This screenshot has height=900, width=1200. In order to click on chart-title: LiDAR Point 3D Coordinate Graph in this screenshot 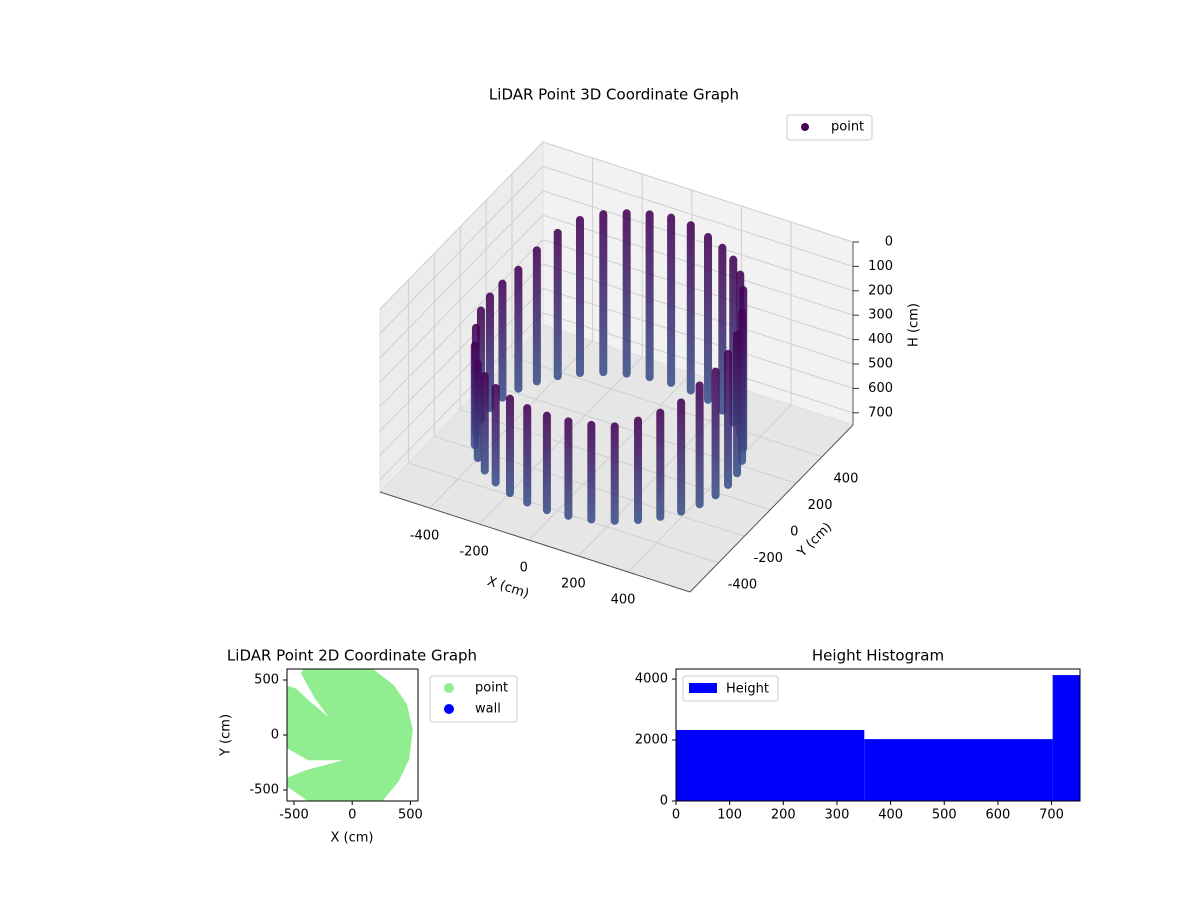, I will do `click(614, 95)`.